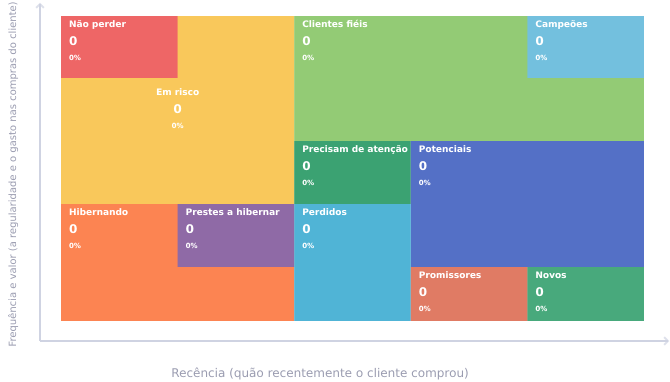 This screenshot has width=670, height=382. What do you see at coordinates (97, 25) in the screenshot?
I see `category-label: Não perder` at bounding box center [97, 25].